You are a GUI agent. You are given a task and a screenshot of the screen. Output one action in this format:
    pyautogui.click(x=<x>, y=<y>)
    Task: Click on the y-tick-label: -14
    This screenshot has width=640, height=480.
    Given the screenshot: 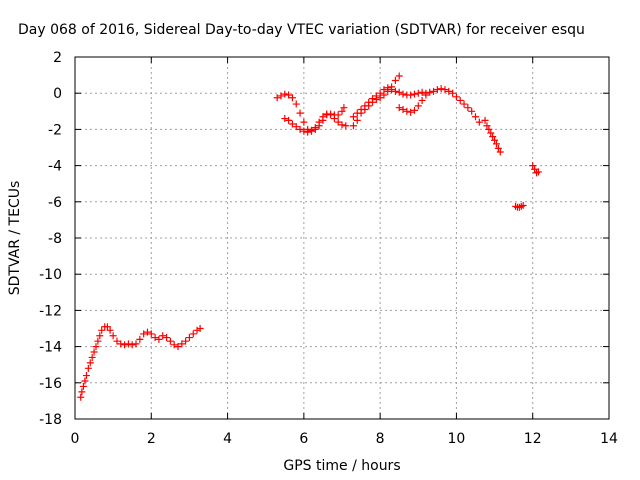 What is the action you would take?
    pyautogui.click(x=50, y=348)
    